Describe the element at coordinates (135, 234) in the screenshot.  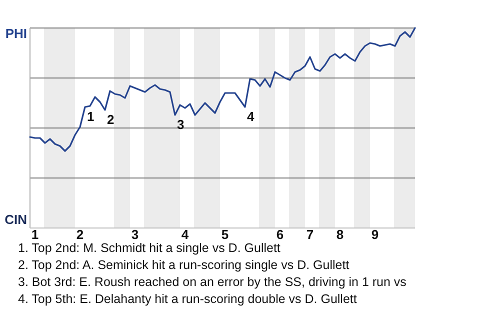
I see `x-tick-label: 3` at that location.